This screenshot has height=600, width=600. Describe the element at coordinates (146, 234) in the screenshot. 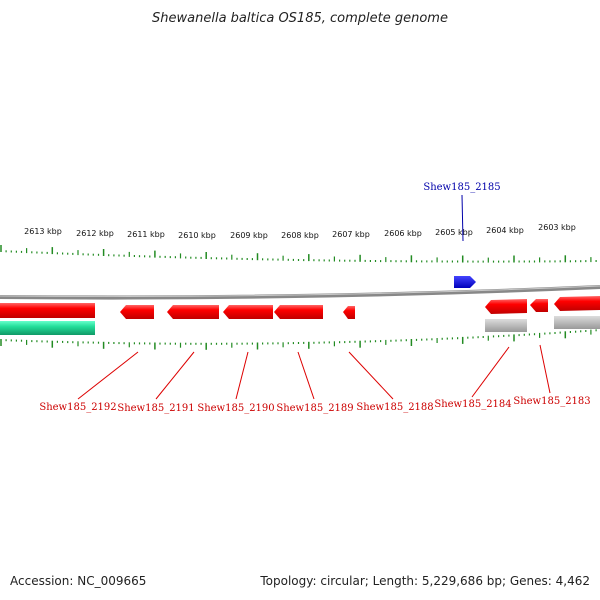

I see `kbp-label: 2611 kbp` at that location.